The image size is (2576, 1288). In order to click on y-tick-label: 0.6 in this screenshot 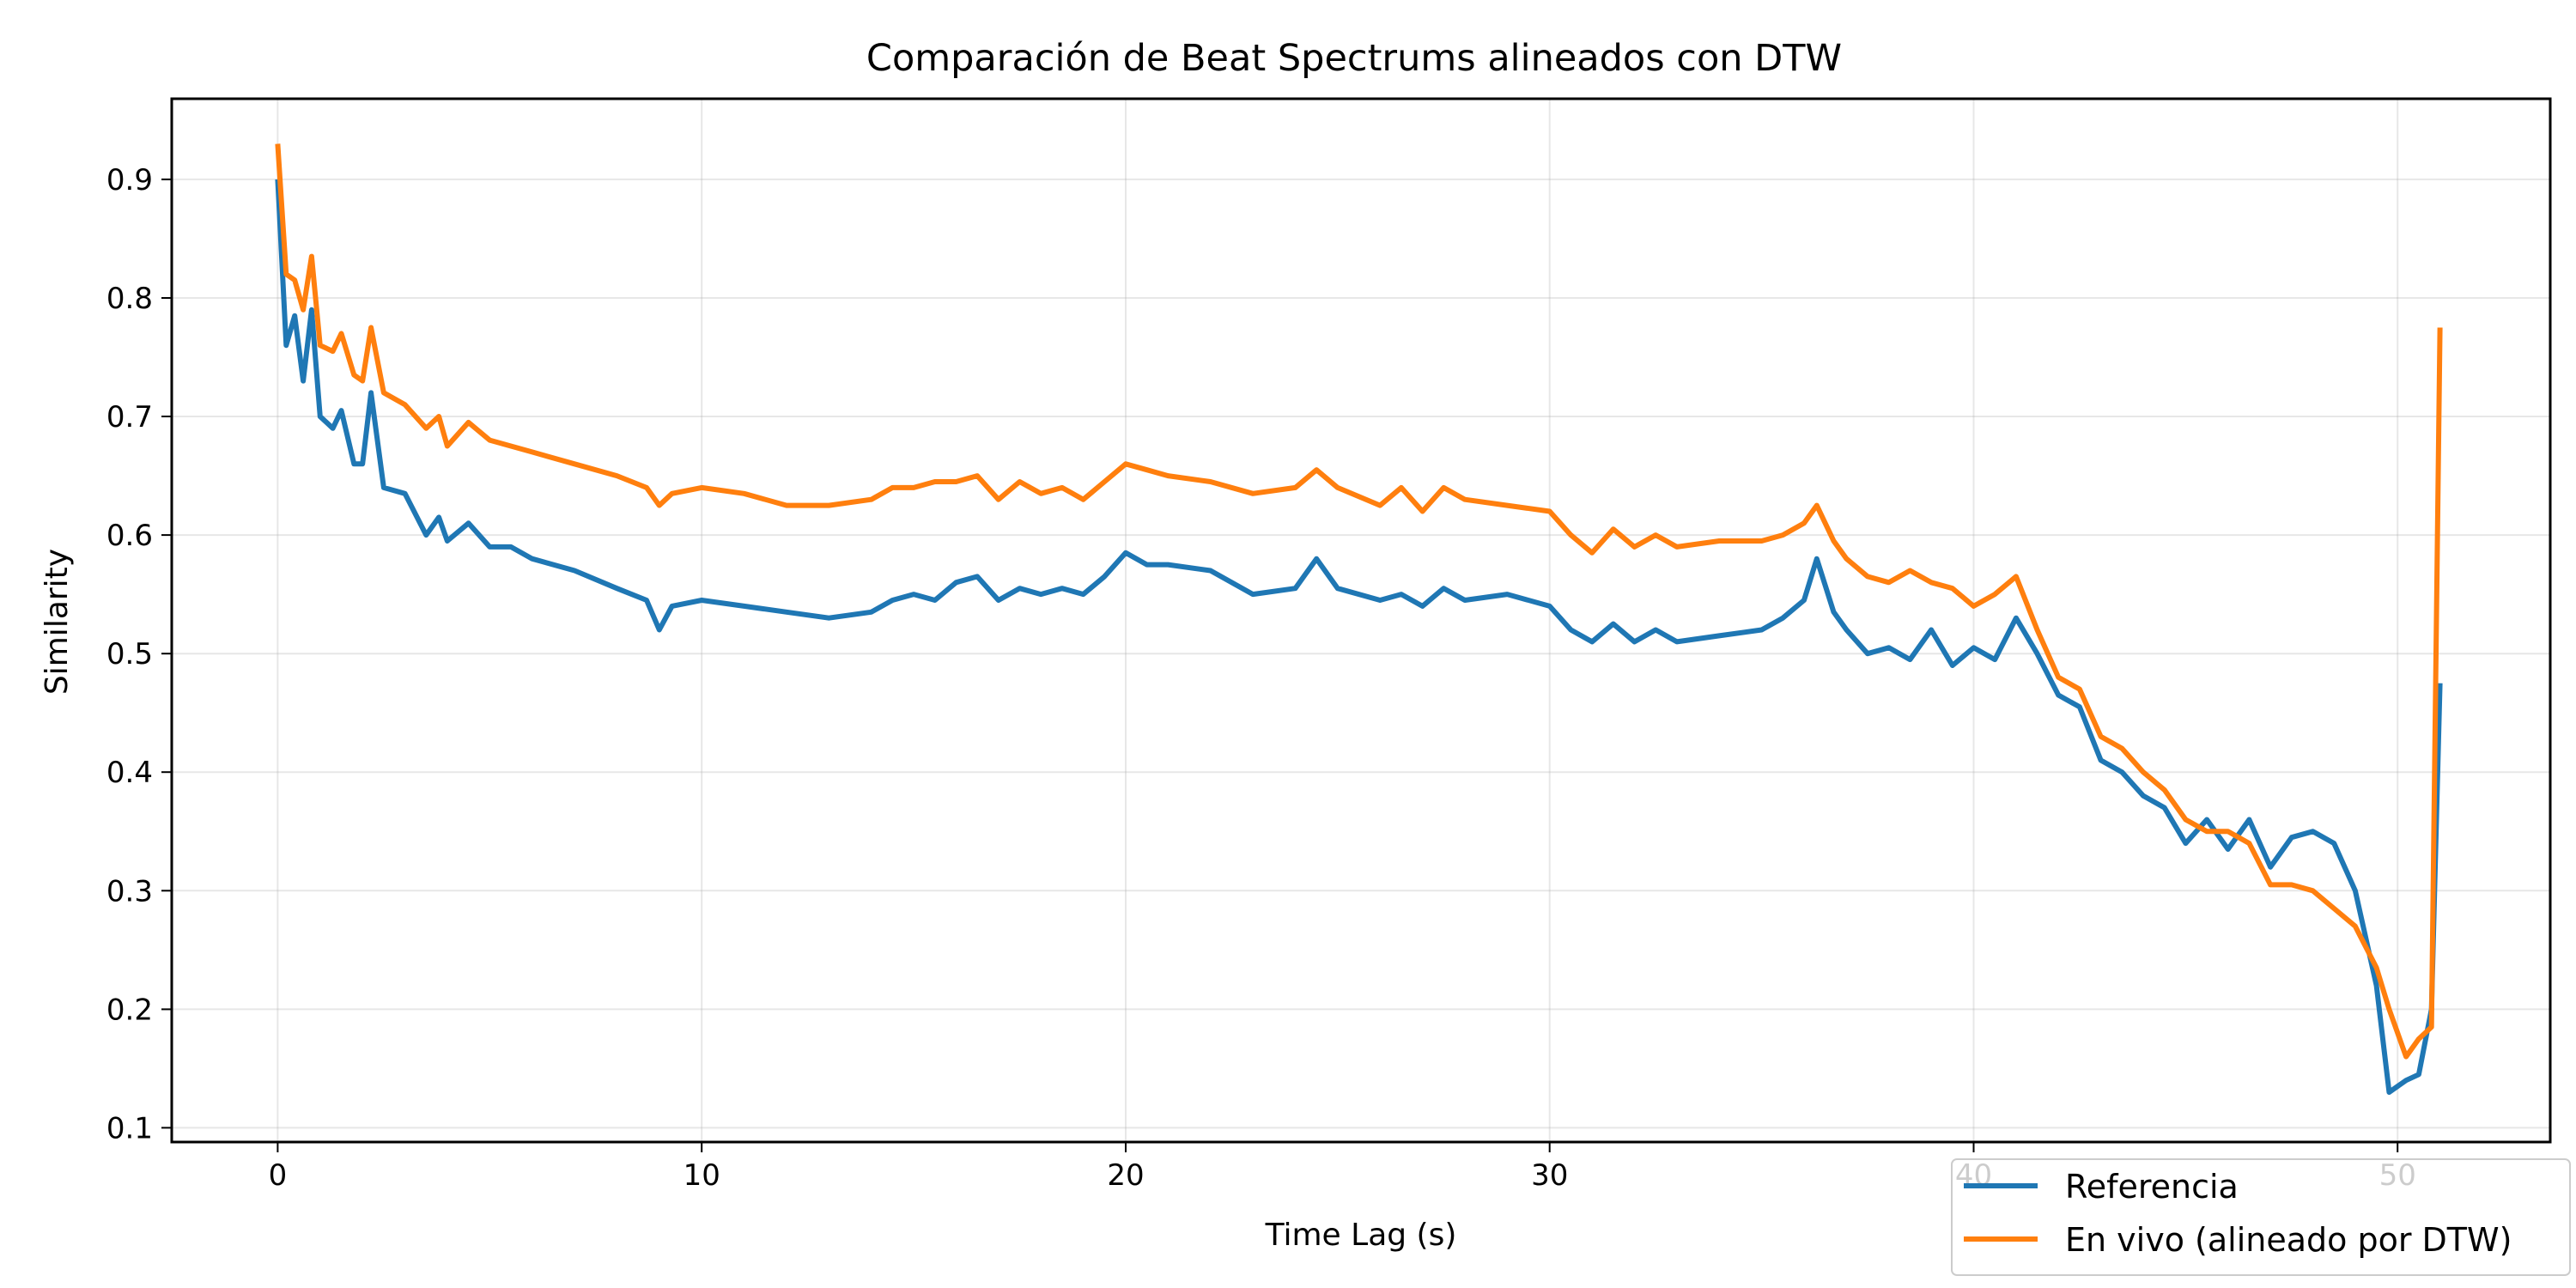, I will do `click(129, 536)`.